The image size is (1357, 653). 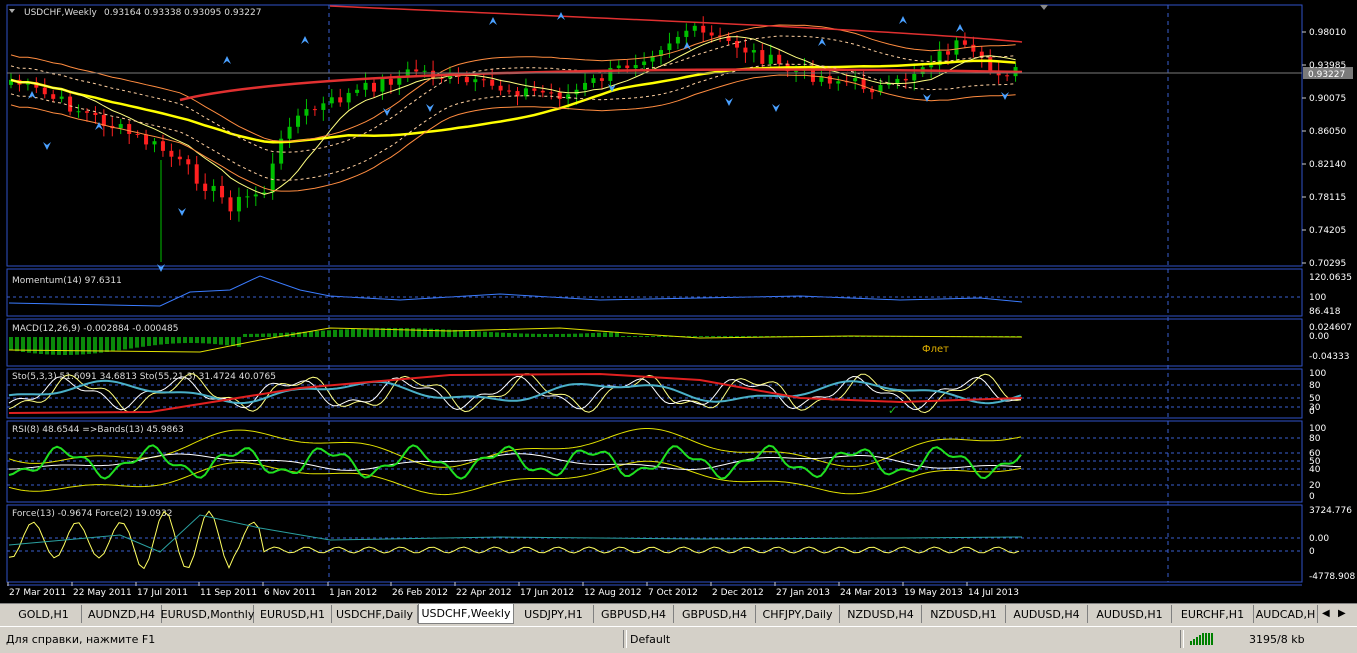 I want to click on tab-eurusd-monthly: EURUSD,Monthly, so click(x=207, y=614).